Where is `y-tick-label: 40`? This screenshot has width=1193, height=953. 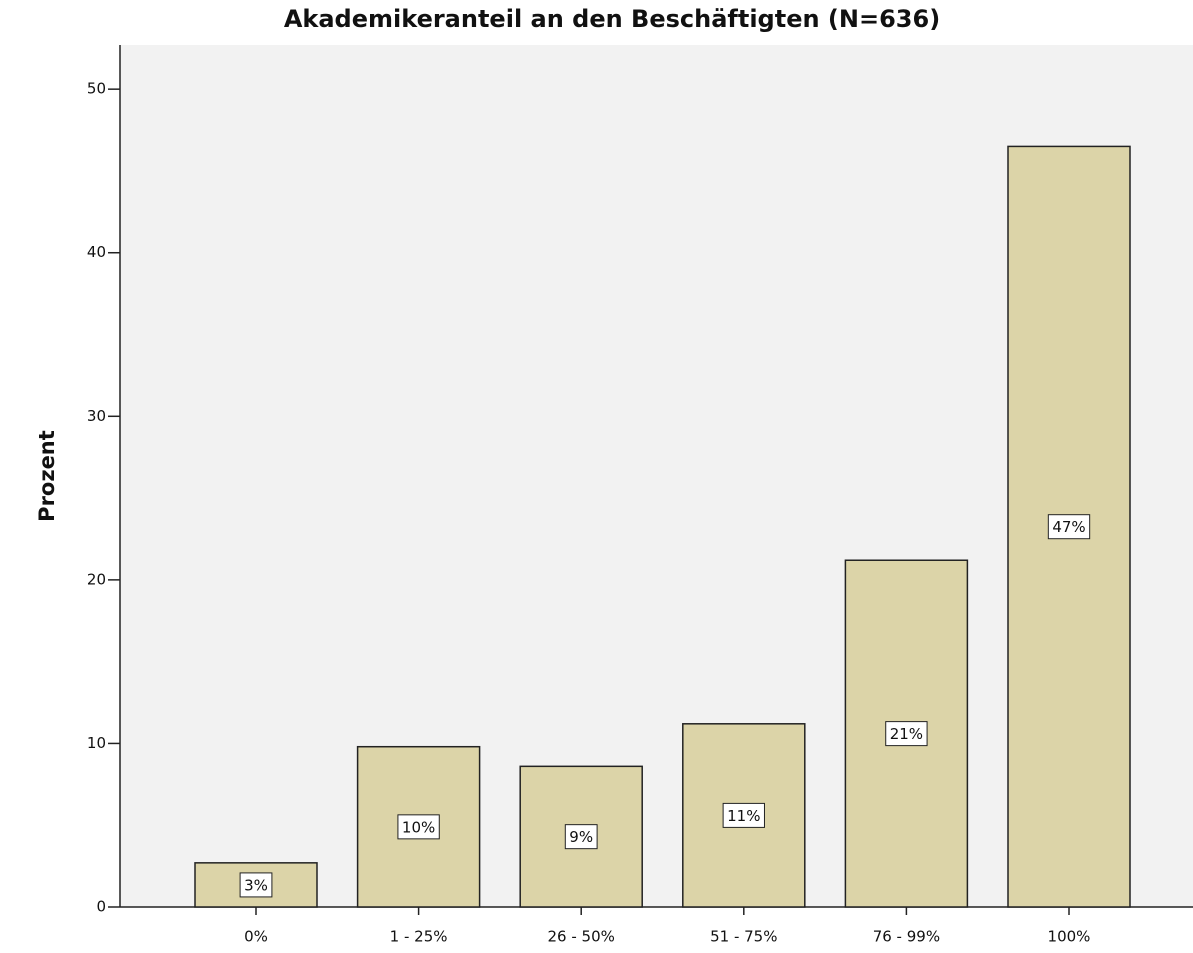
y-tick-label: 40 is located at coordinates (96, 252).